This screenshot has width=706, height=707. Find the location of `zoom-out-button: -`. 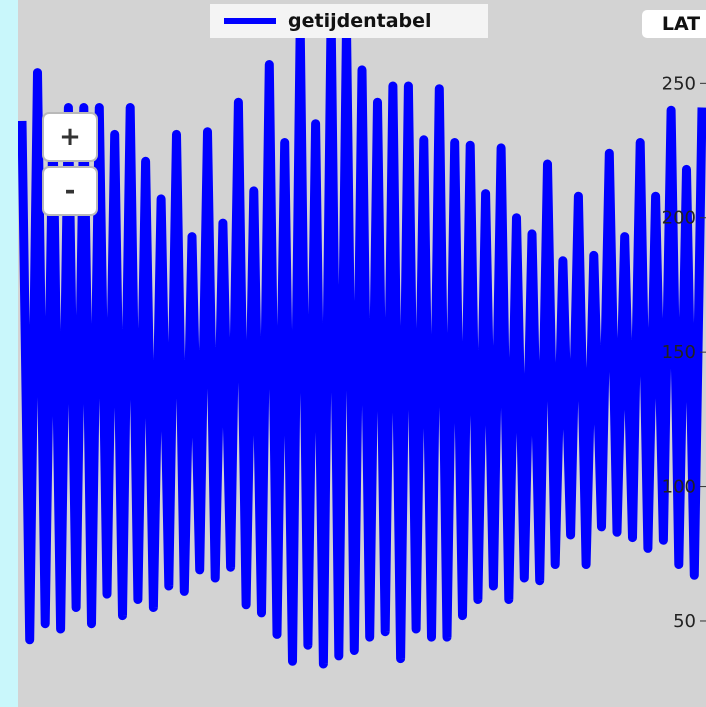

zoom-out-button: - is located at coordinates (70, 191).